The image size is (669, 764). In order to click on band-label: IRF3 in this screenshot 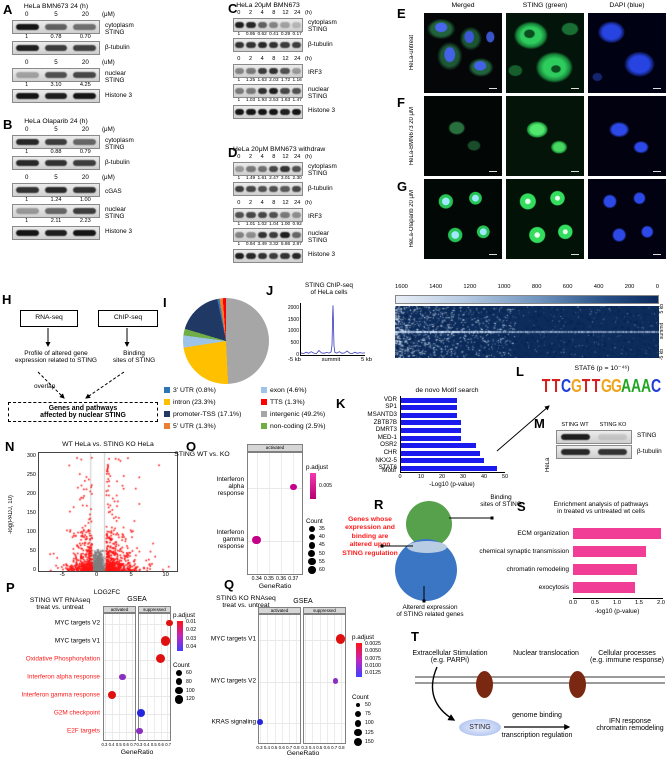, I will do `click(315, 72)`.